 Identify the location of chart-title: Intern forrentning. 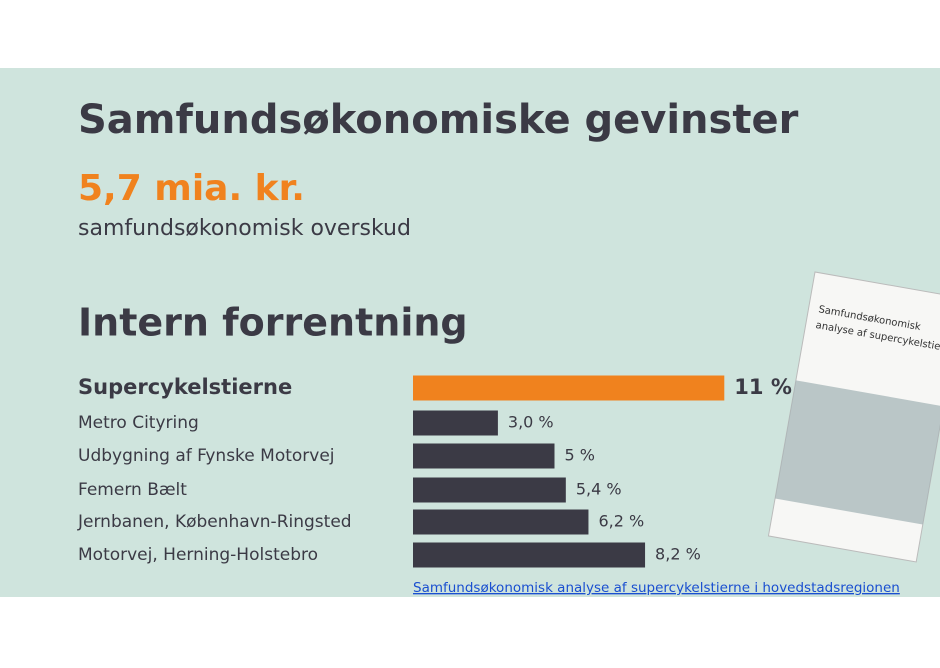
(273, 323).